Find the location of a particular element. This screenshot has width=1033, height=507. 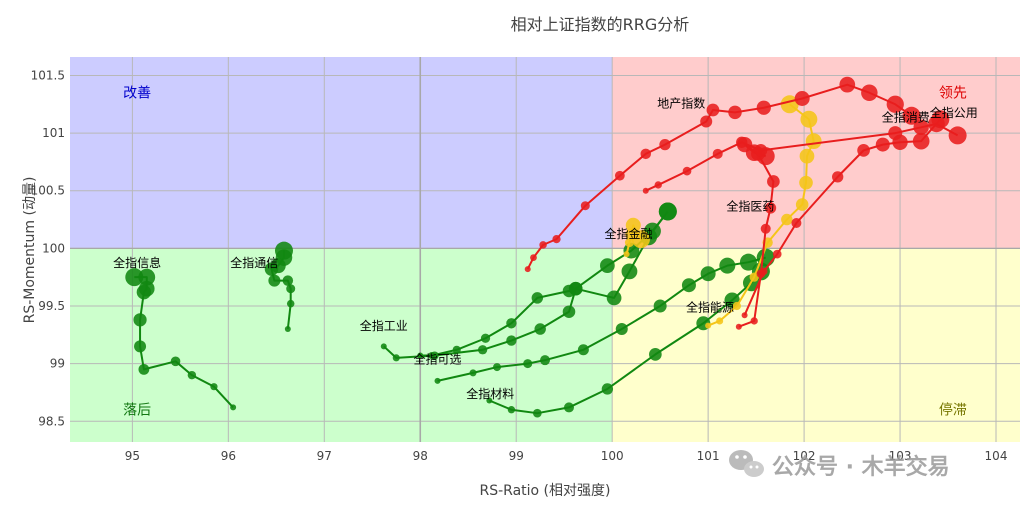

y-axis-ticks: 98.5 99 99.5 100 100.5 101 101.5 is located at coordinates (48, 248).